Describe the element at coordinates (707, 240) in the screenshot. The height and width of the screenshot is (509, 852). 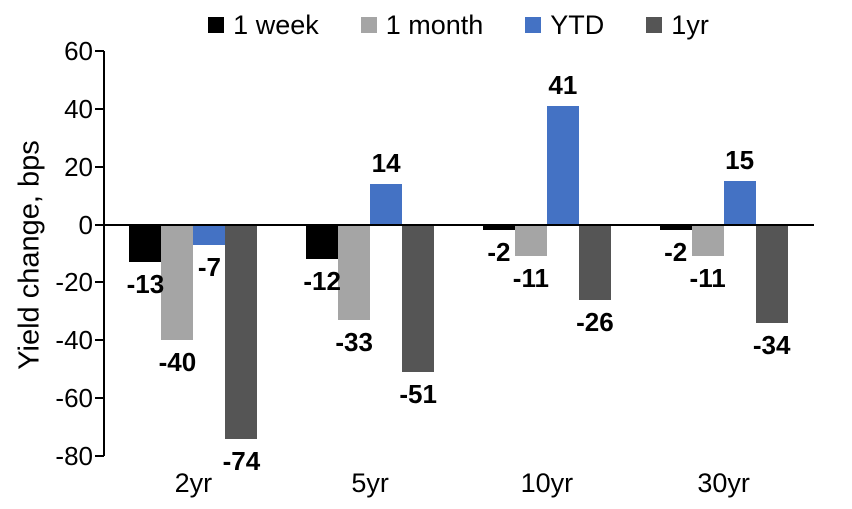
I see `bar-30yr-1-month` at that location.